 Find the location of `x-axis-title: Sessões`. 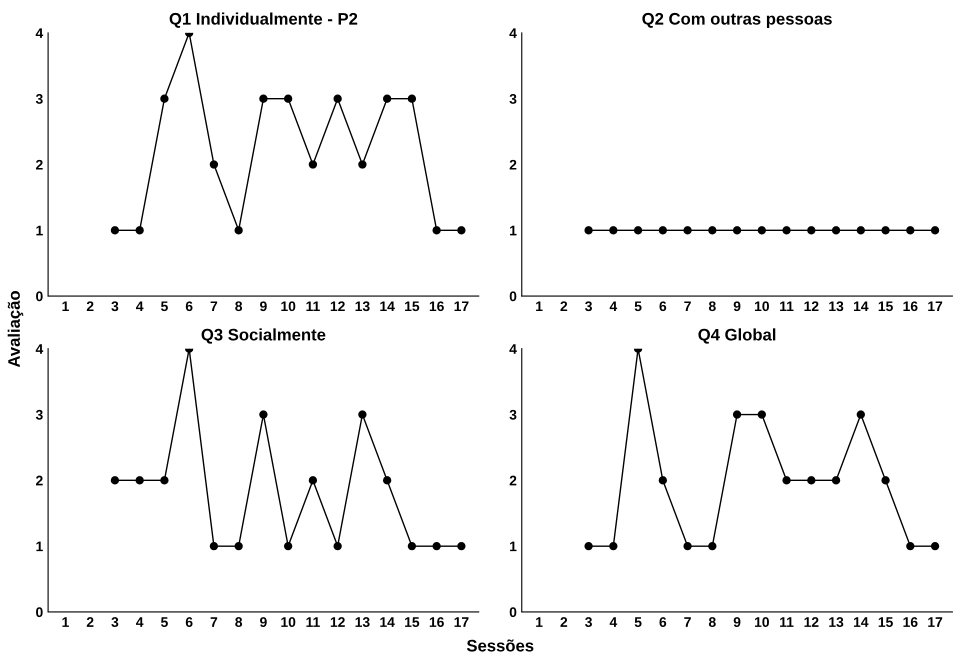

x-axis-title: Sessões is located at coordinates (500, 645).